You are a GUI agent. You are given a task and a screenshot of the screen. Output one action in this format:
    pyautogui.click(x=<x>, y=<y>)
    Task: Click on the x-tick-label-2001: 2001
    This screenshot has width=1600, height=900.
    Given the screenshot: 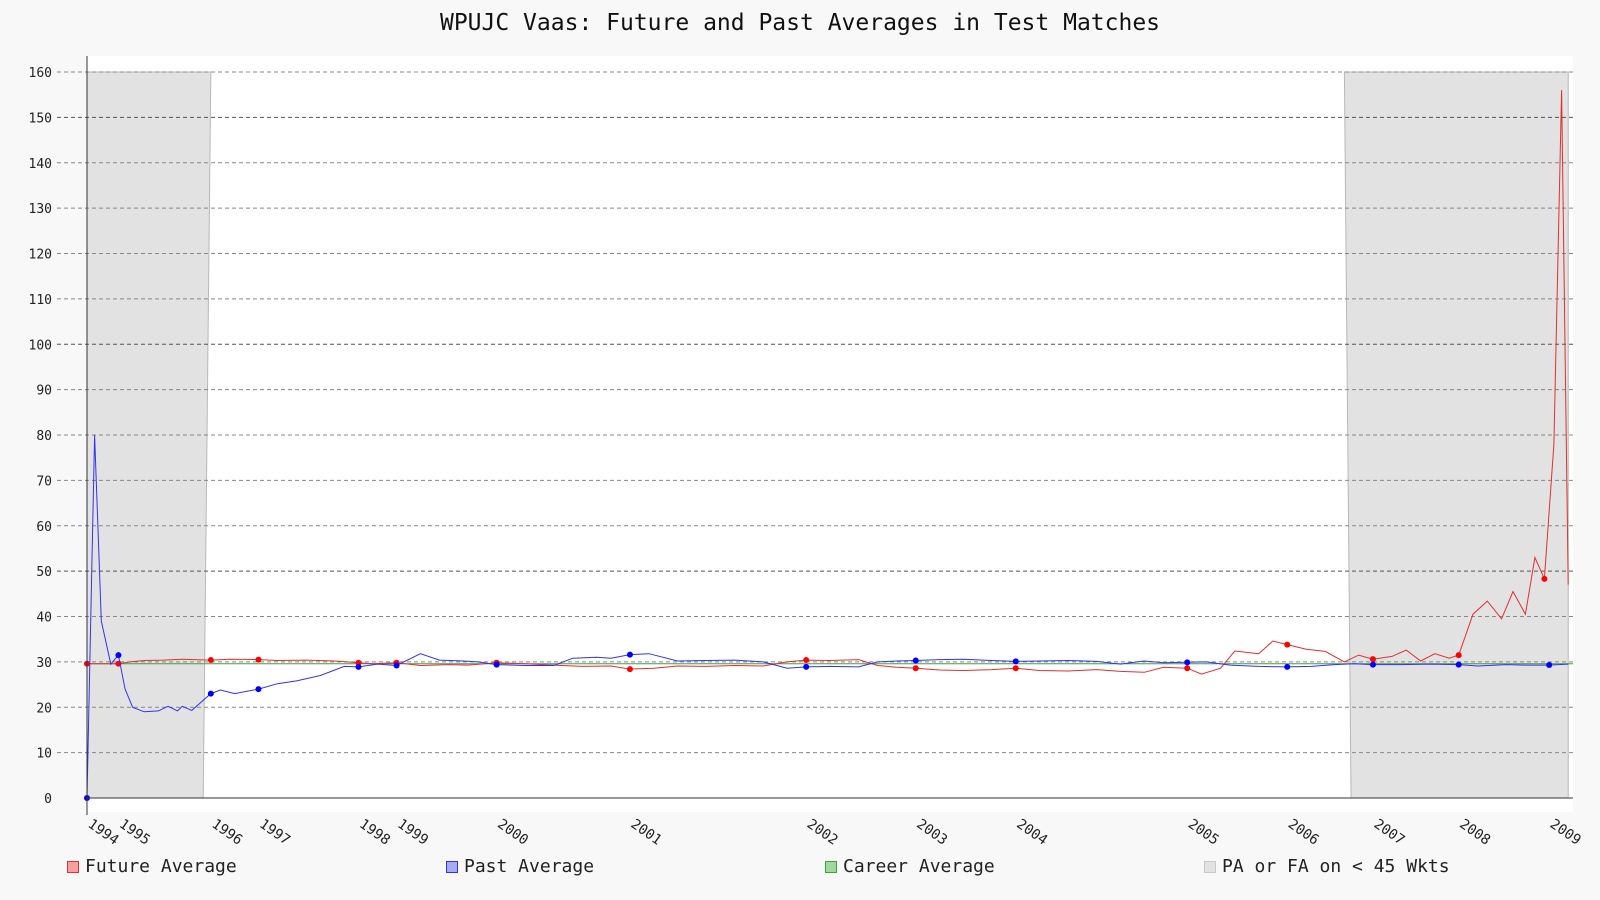 What is the action you would take?
    pyautogui.click(x=646, y=832)
    